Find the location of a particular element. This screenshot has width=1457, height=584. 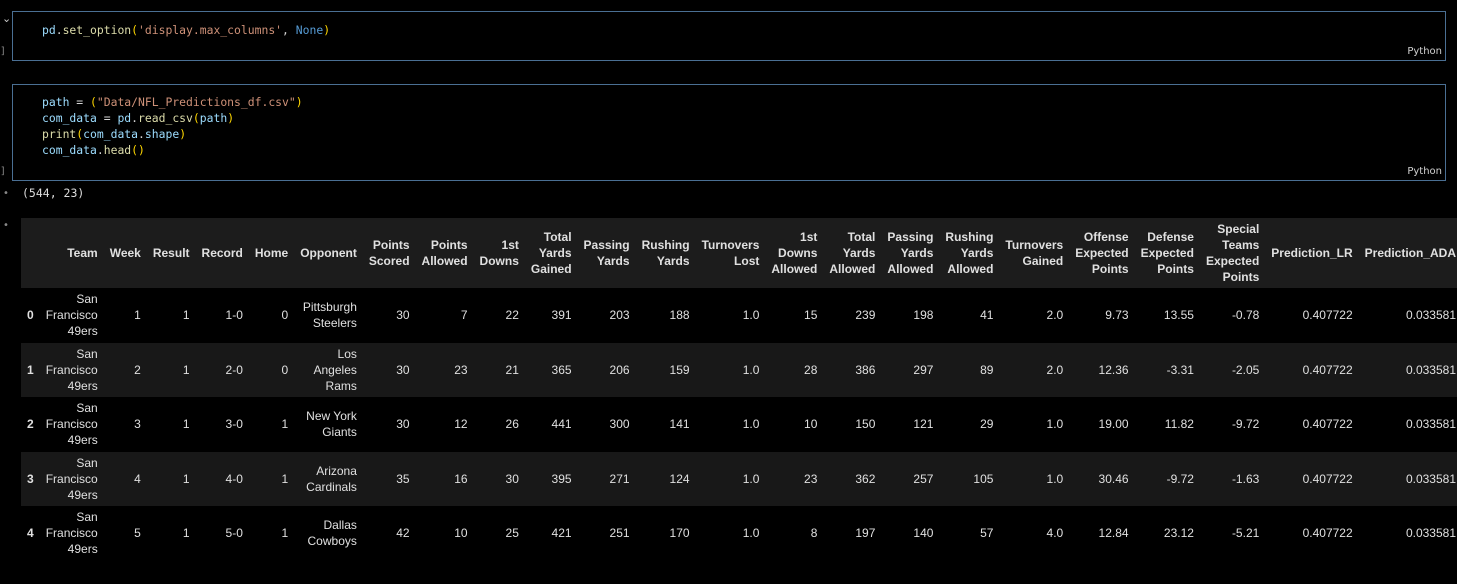

column-header: Record is located at coordinates (222, 253).